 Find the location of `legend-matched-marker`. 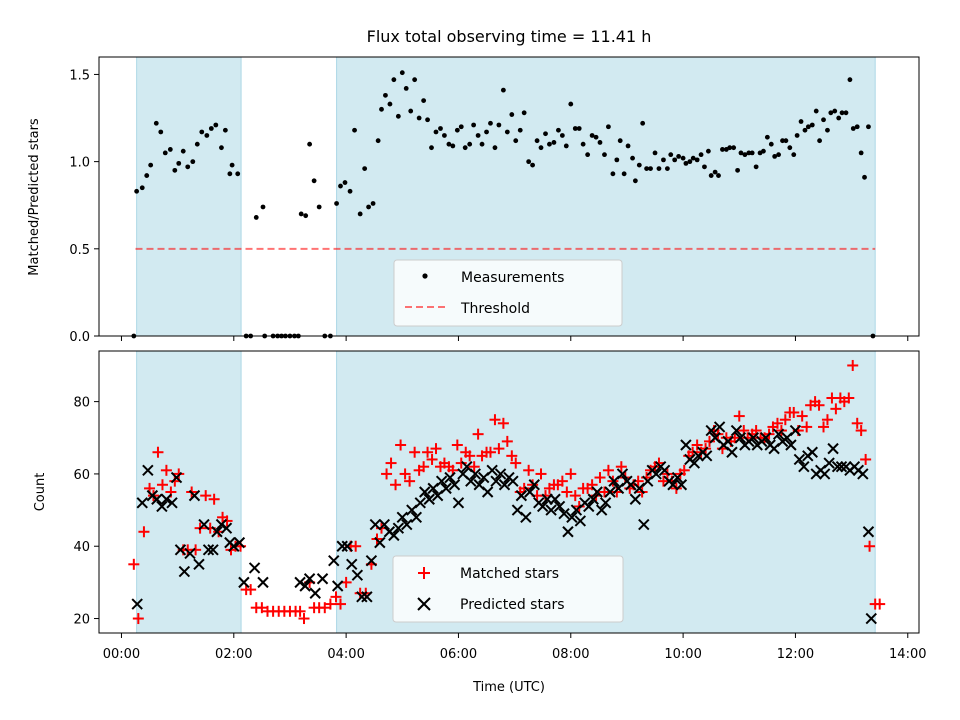

legend-matched-marker is located at coordinates (424, 573).